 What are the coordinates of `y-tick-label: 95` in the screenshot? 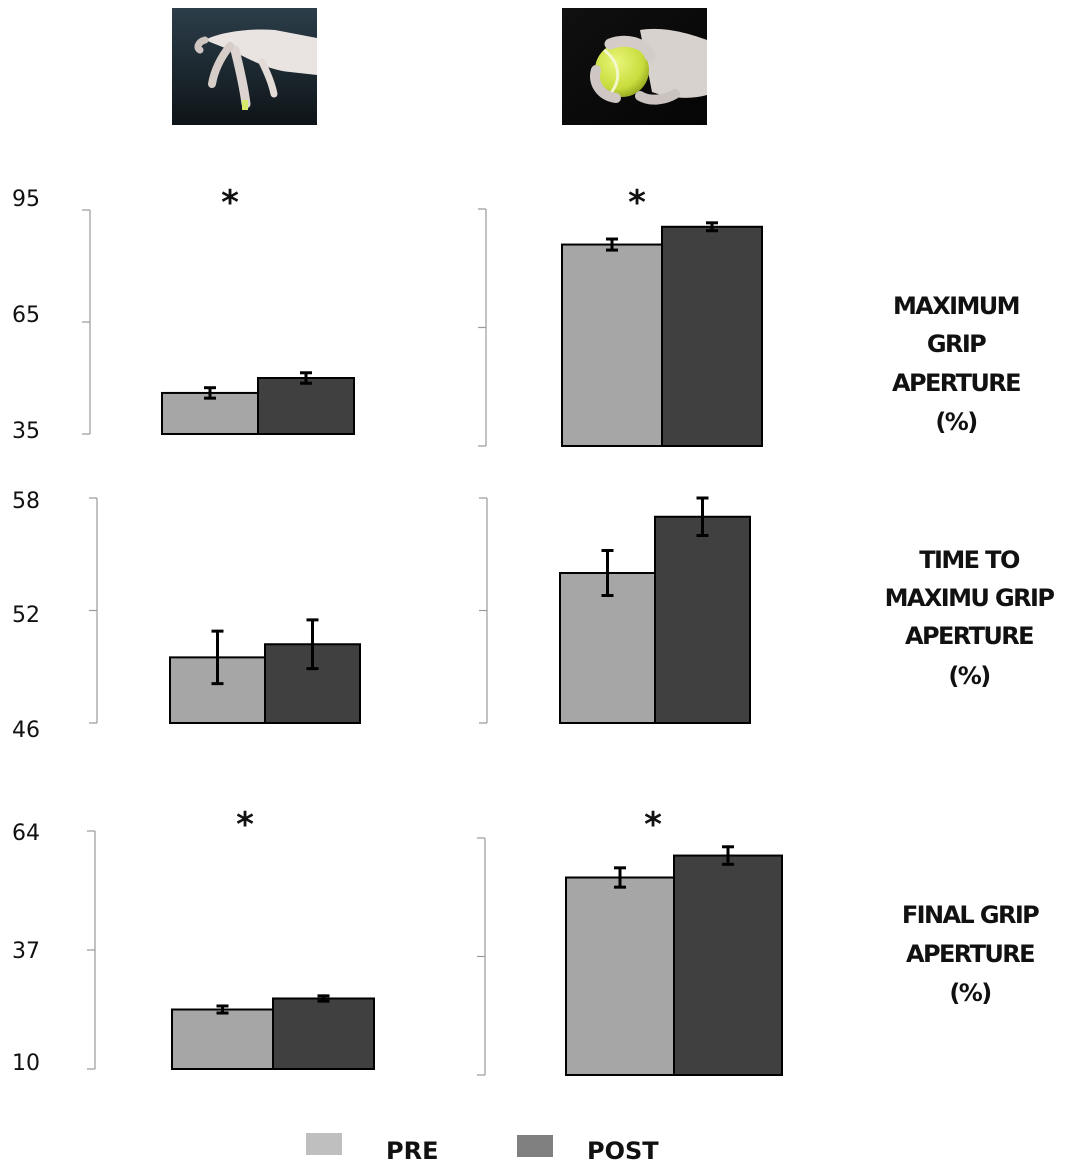 It's located at (26, 199).